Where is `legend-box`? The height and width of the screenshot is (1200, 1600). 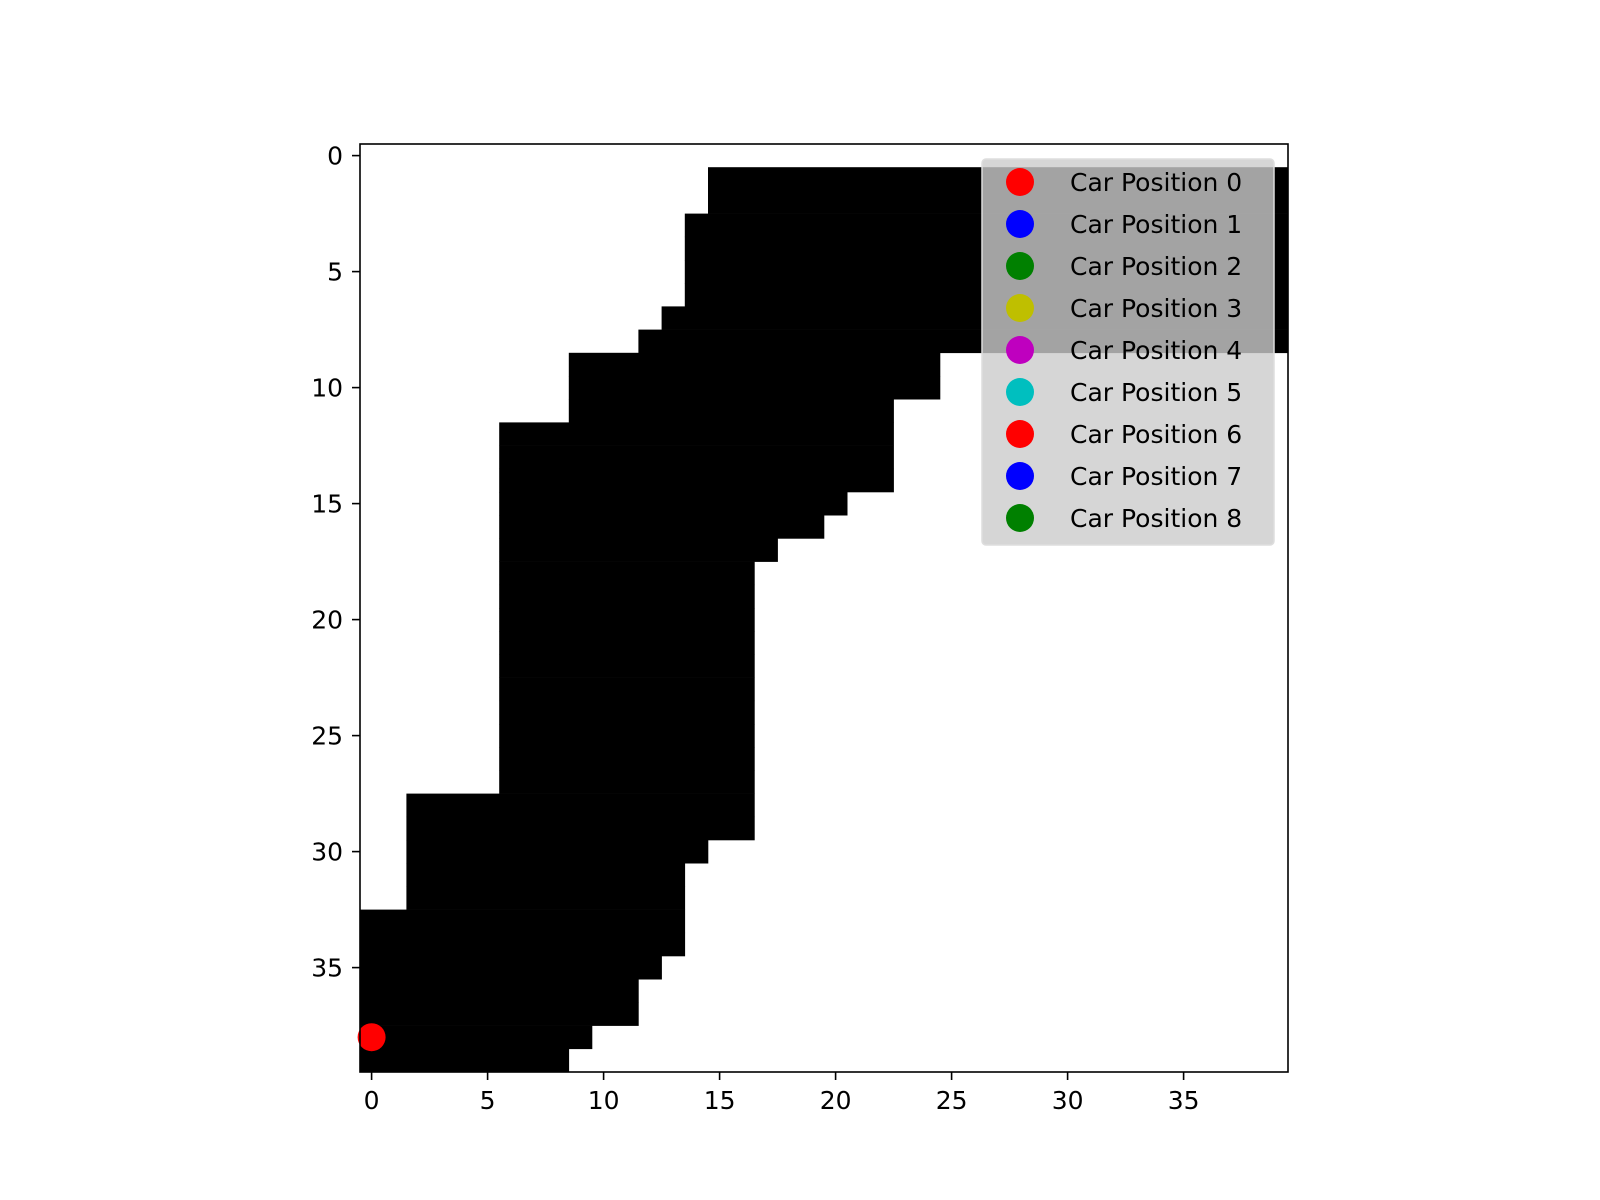 legend-box is located at coordinates (1128, 352).